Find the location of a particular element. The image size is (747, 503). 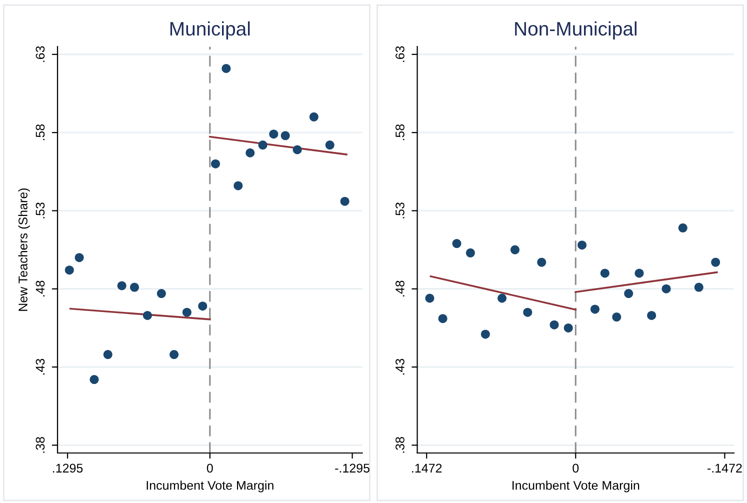

chart-title: Municipal is located at coordinates (210, 30).